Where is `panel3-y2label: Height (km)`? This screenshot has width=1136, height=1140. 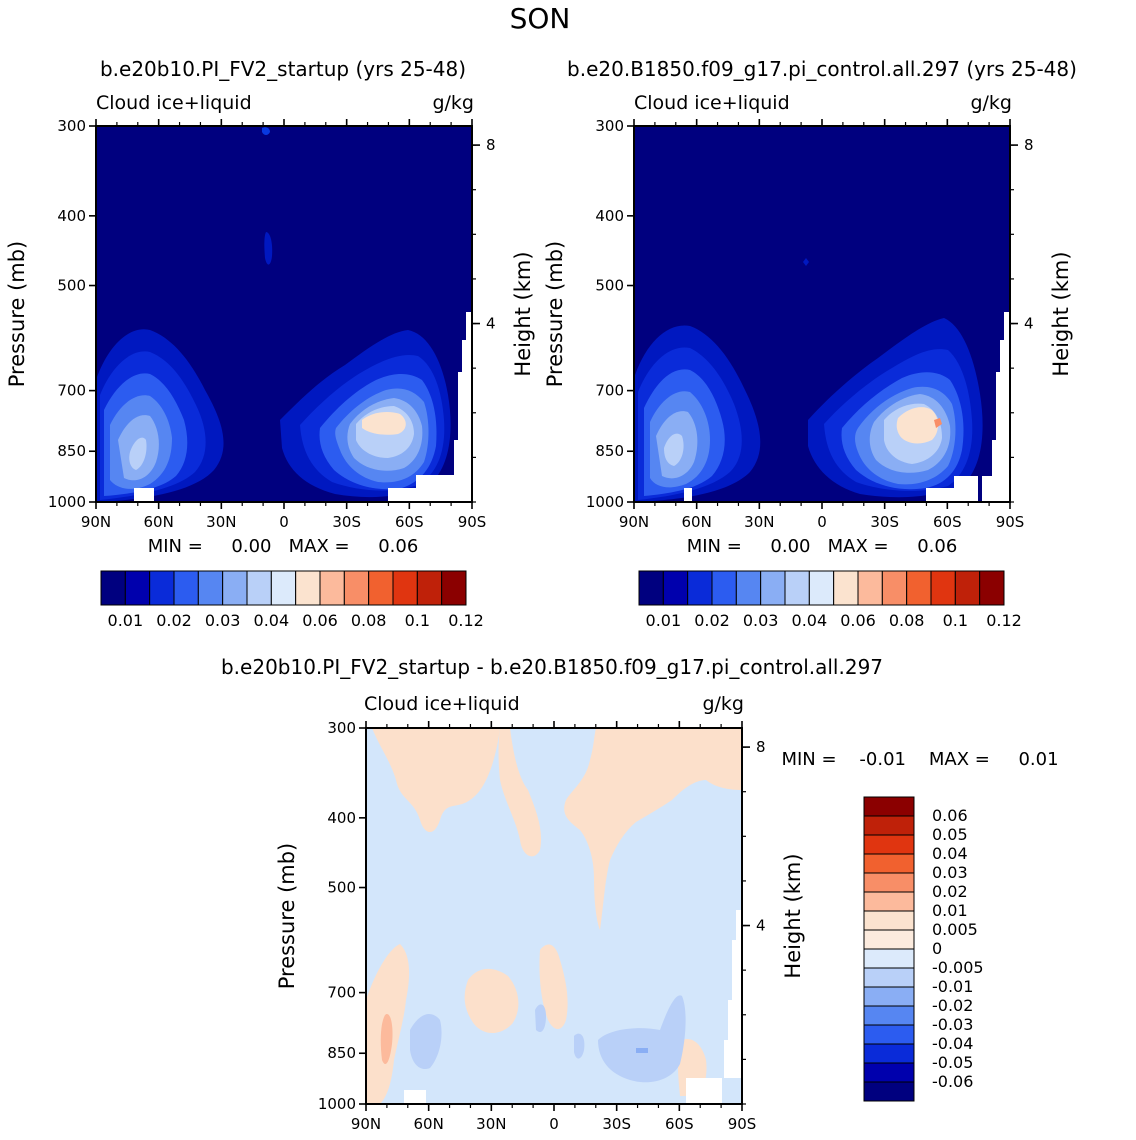
panel3-y2label: Height (km) is located at coordinates (793, 915).